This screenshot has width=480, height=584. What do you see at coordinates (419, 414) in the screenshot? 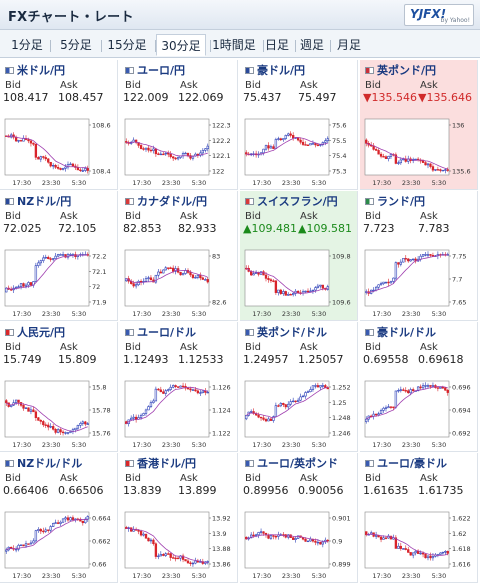
I see `mini-chart: 0.696 0.694 0.692 17:30 23:30 5:30` at bounding box center [419, 414].